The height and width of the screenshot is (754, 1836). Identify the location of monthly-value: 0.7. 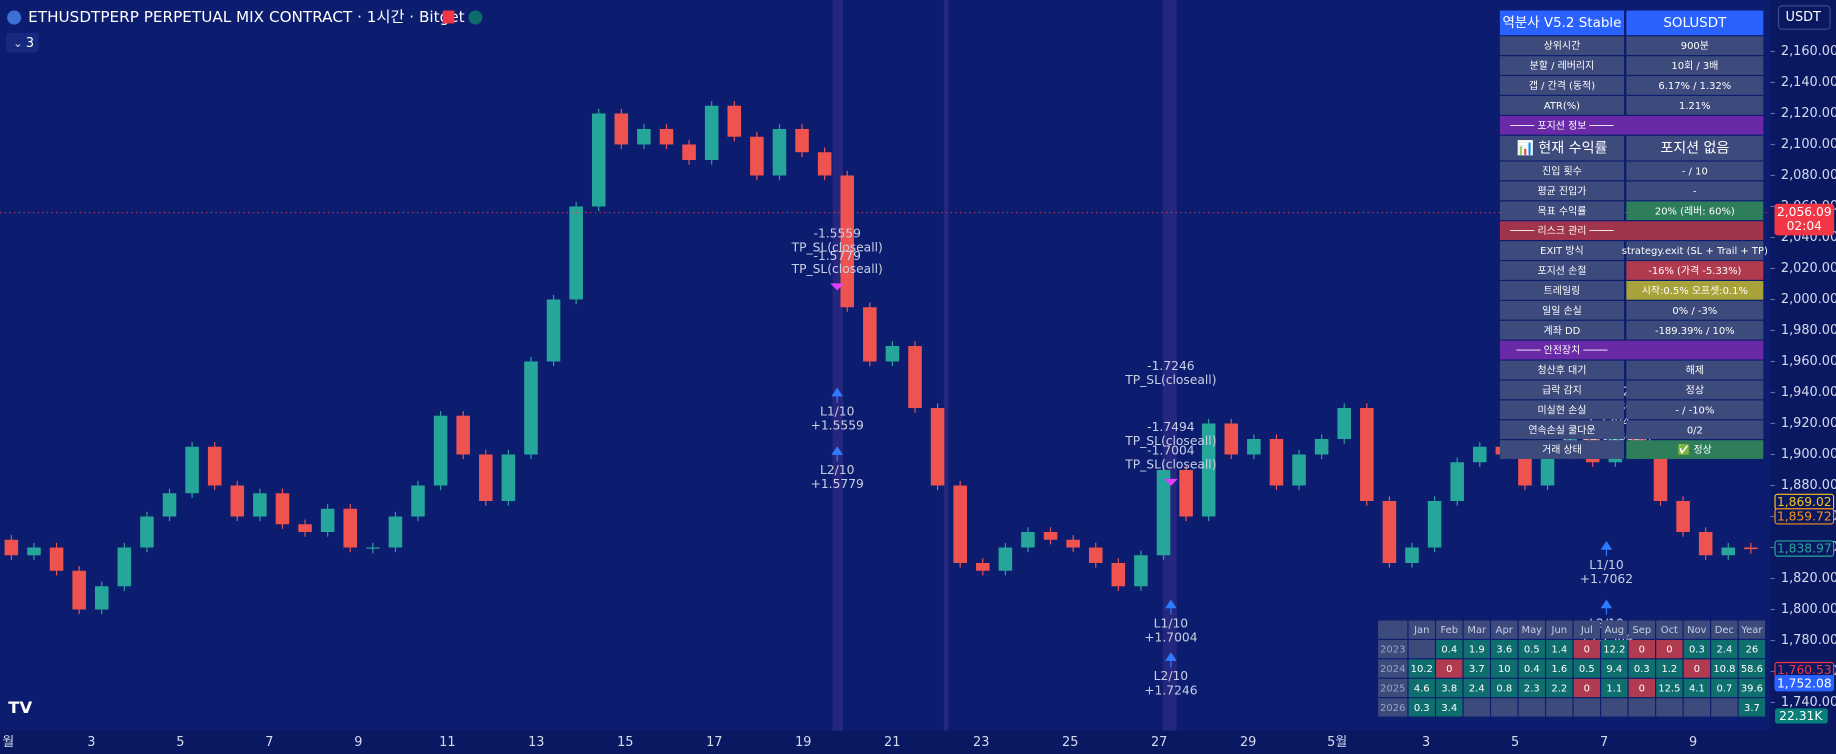
(1724, 689).